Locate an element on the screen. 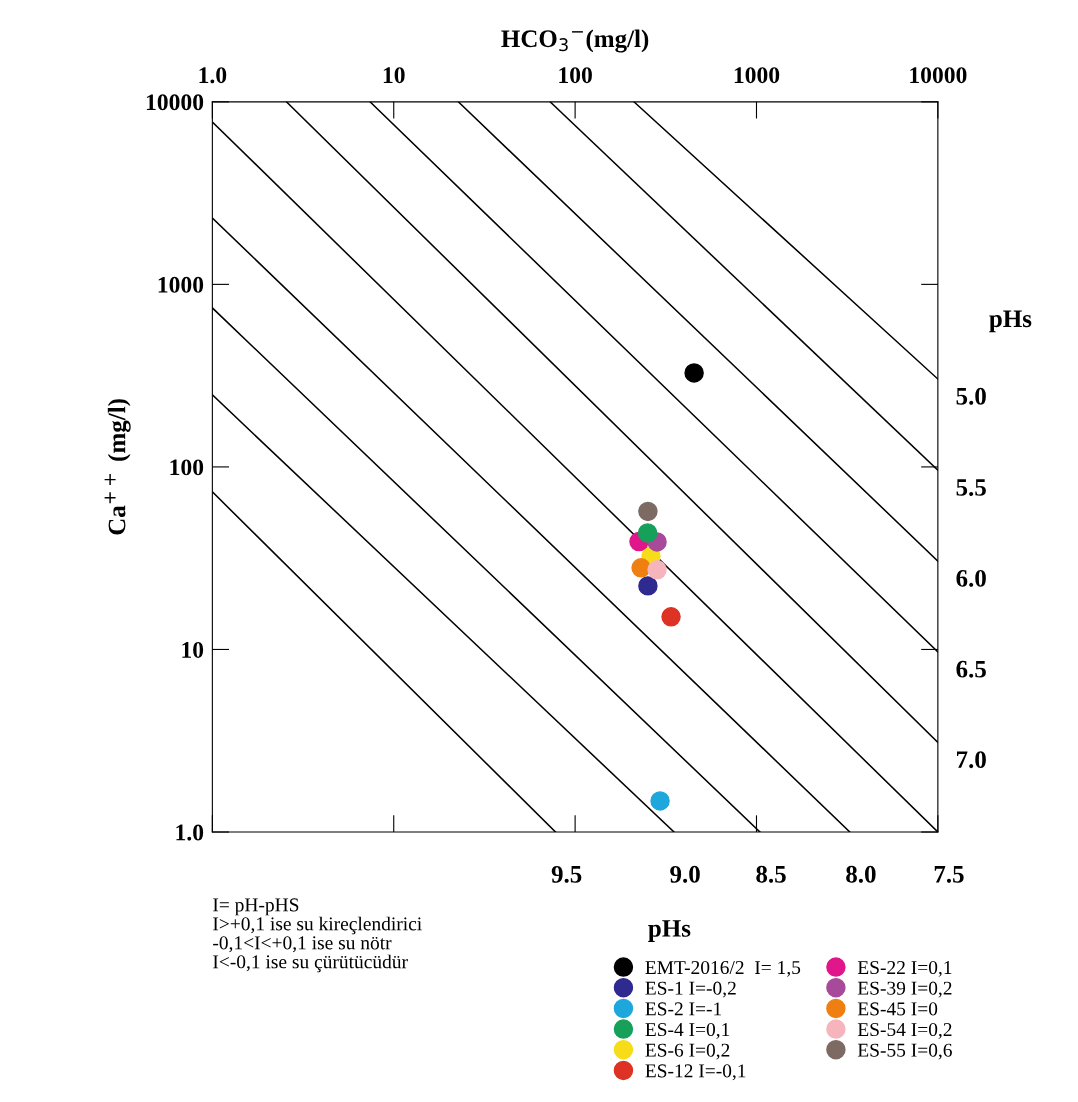  series-label: 7.0 is located at coordinates (971, 760).